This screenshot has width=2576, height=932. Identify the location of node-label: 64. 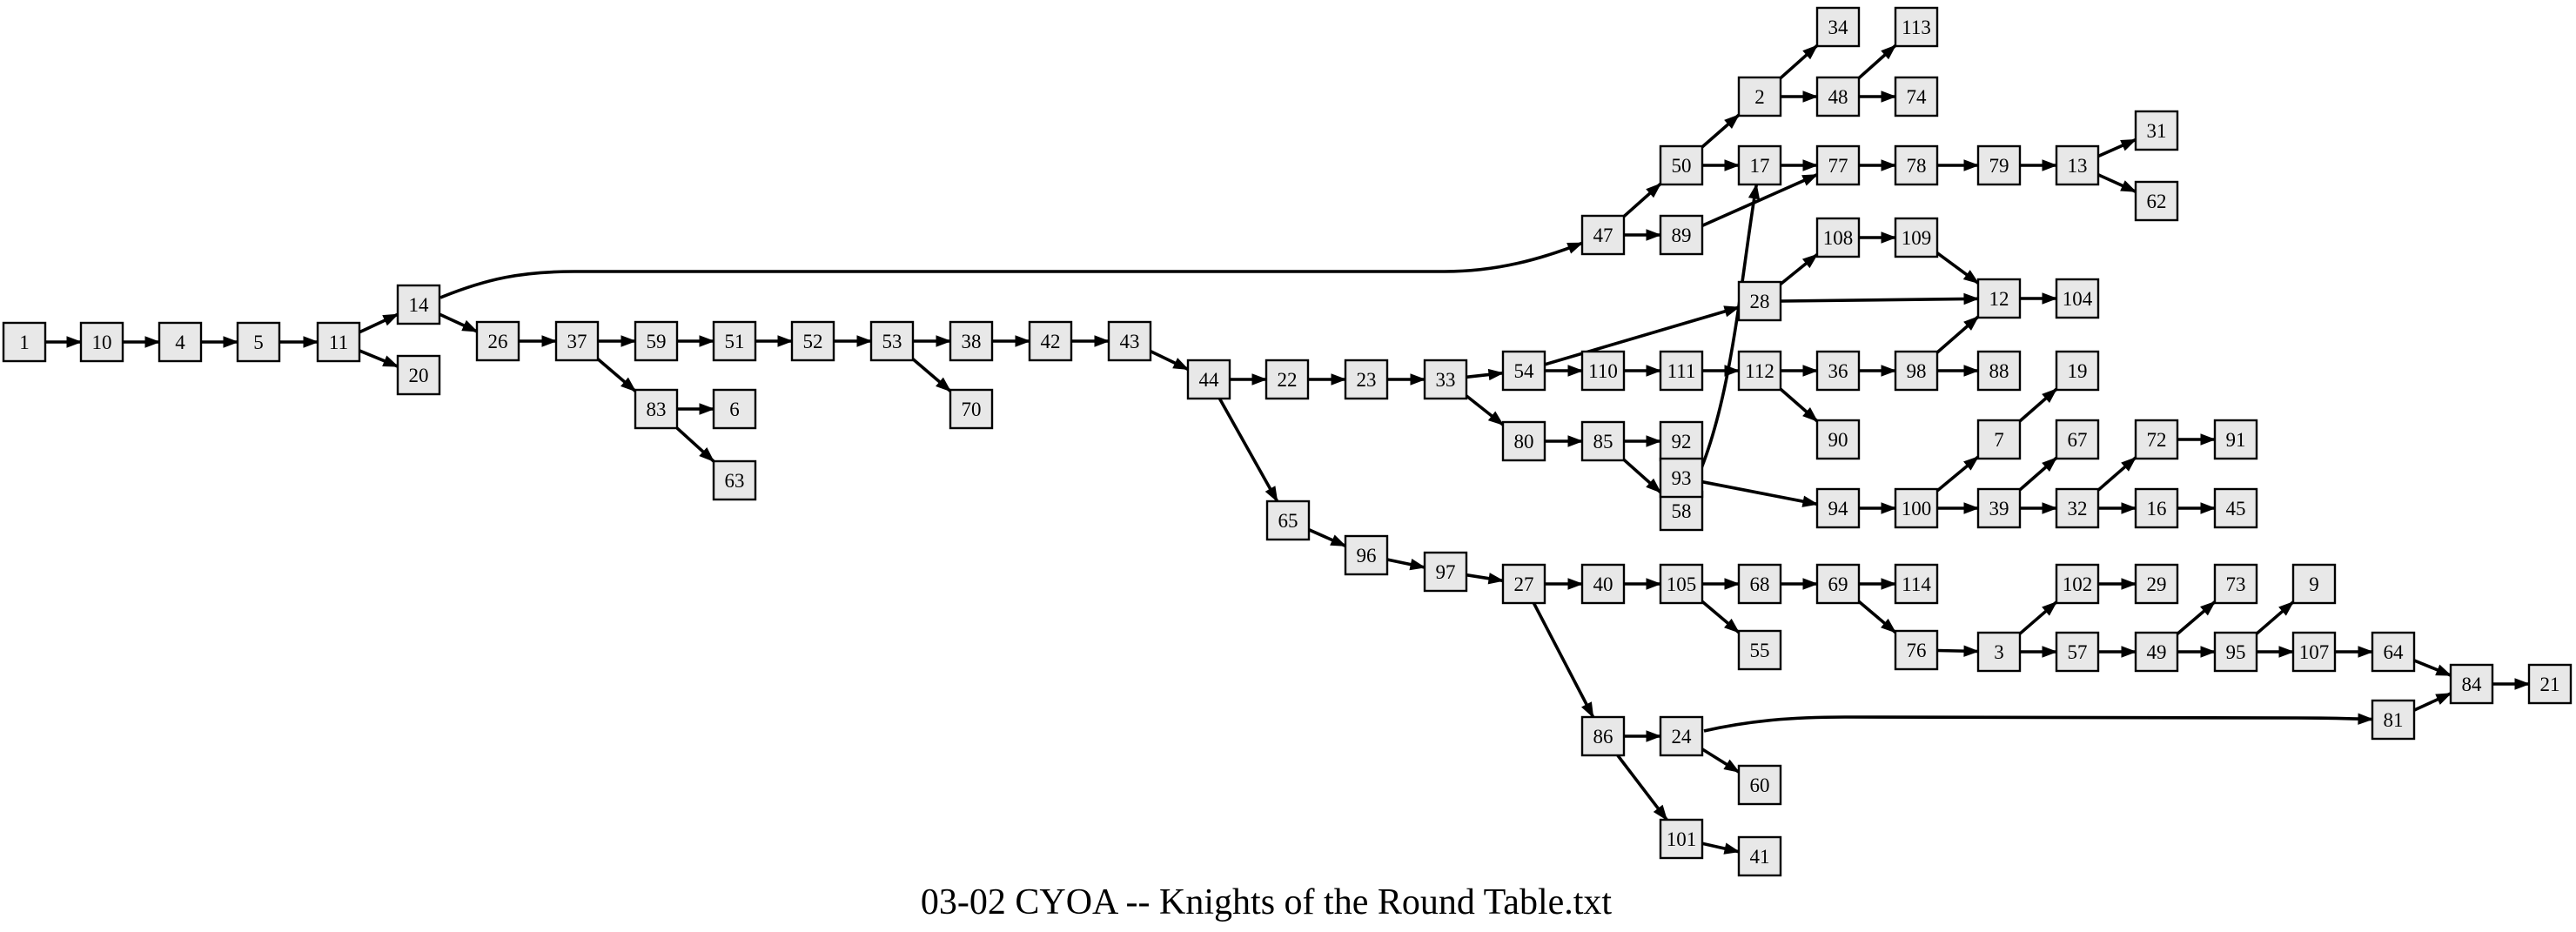
(2394, 652).